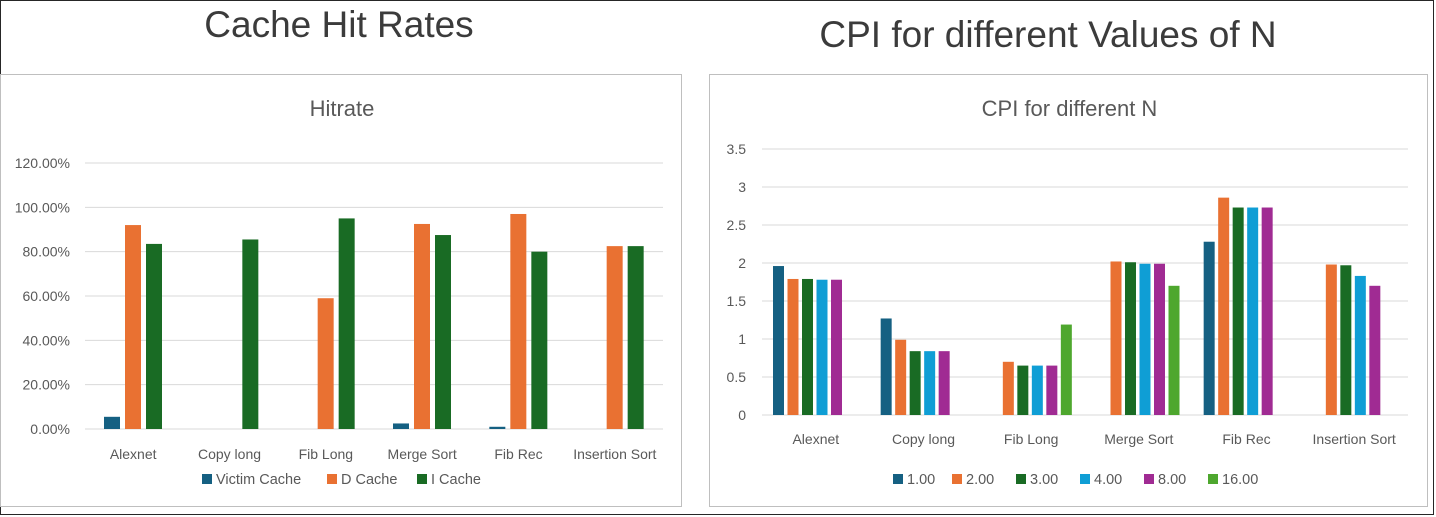  What do you see at coordinates (1172, 480) in the screenshot?
I see `cpi-legend-label: 8.00` at bounding box center [1172, 480].